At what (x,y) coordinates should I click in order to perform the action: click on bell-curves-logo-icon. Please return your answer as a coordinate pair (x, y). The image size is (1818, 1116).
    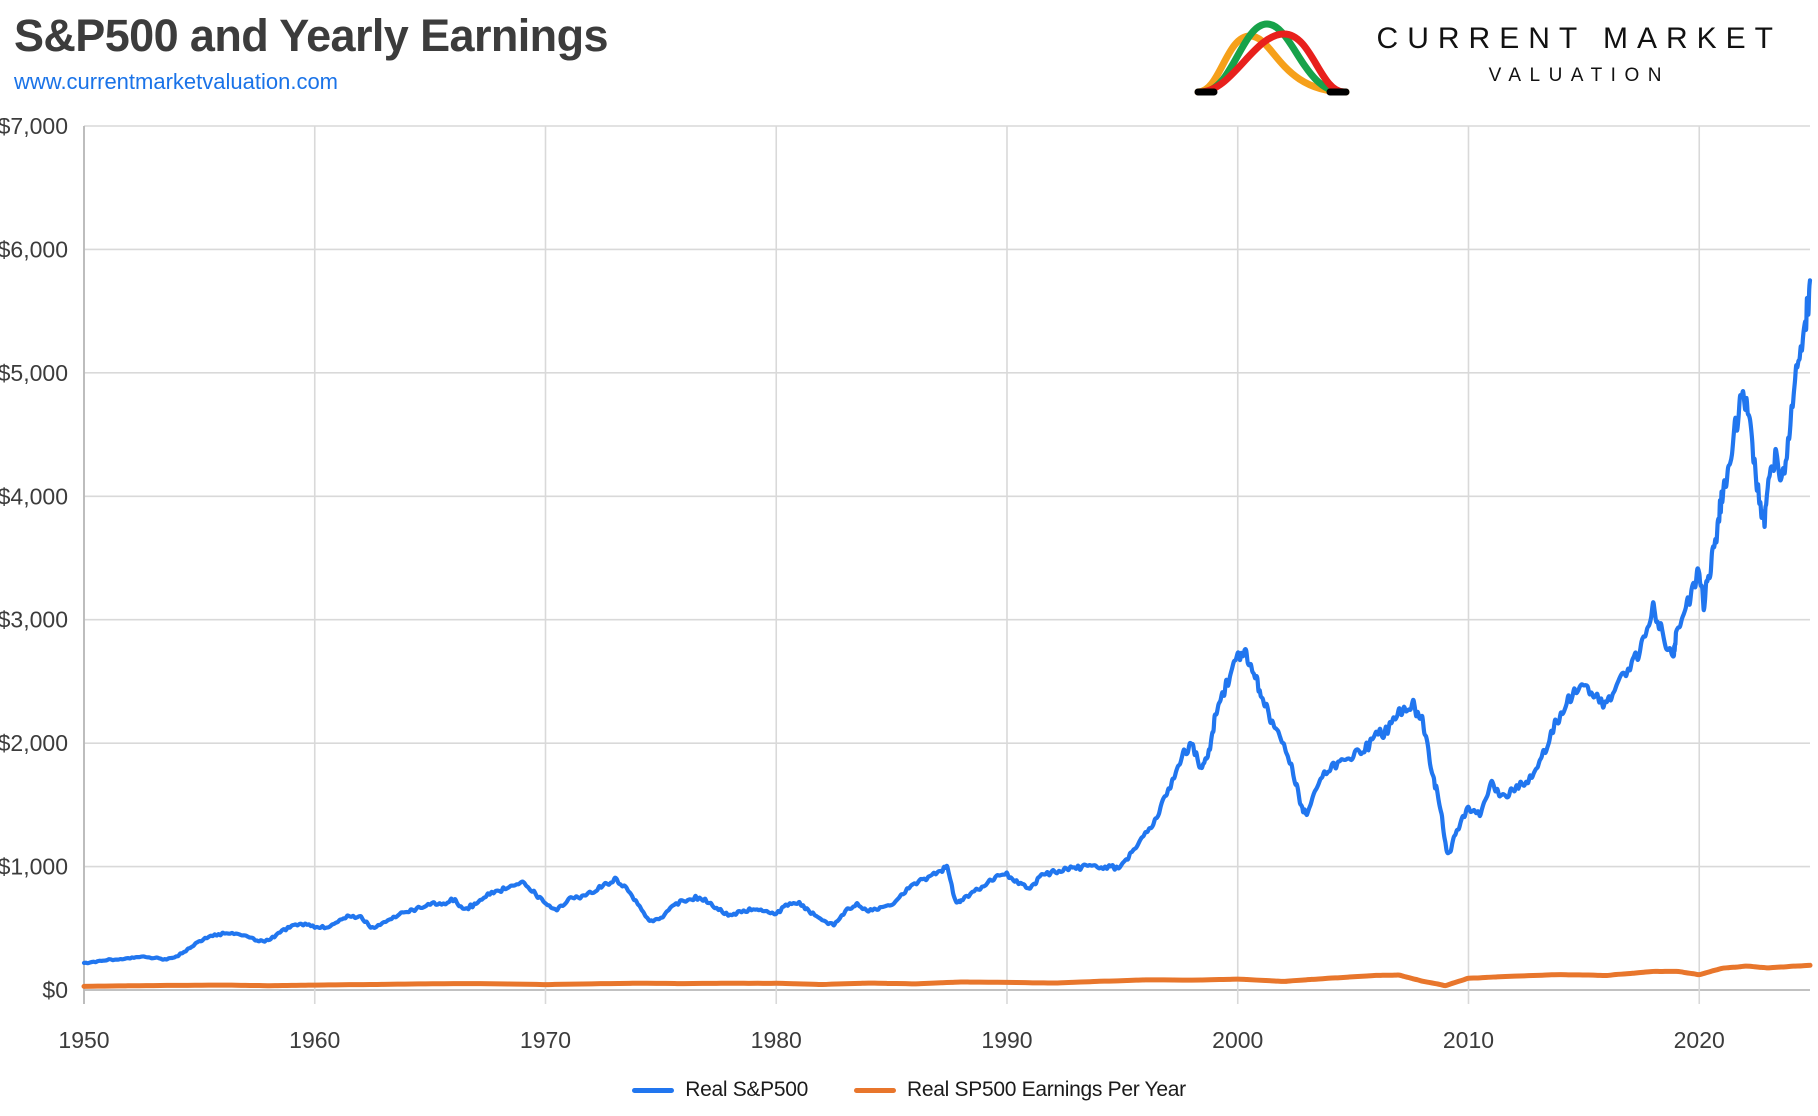
    Looking at the image, I should click on (1272, 58).